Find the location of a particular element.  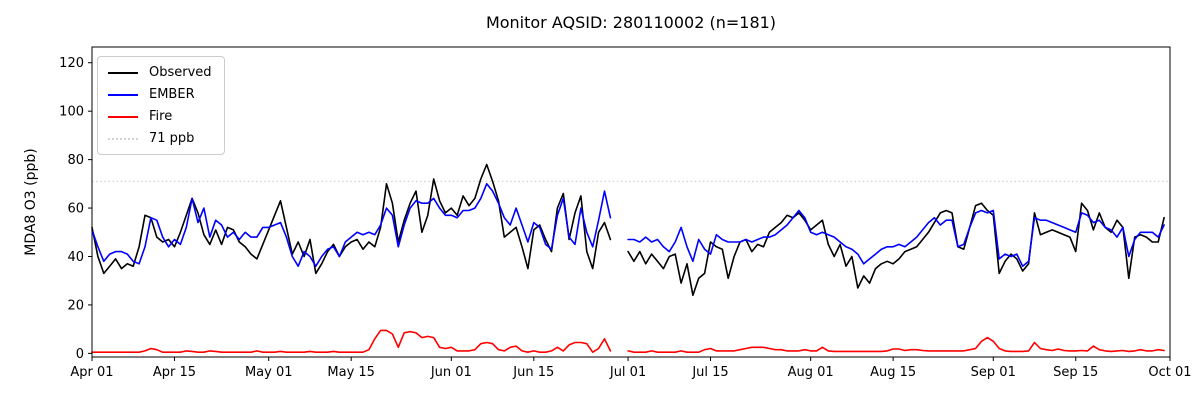

legend-item-observed: Observed is located at coordinates (160, 72).